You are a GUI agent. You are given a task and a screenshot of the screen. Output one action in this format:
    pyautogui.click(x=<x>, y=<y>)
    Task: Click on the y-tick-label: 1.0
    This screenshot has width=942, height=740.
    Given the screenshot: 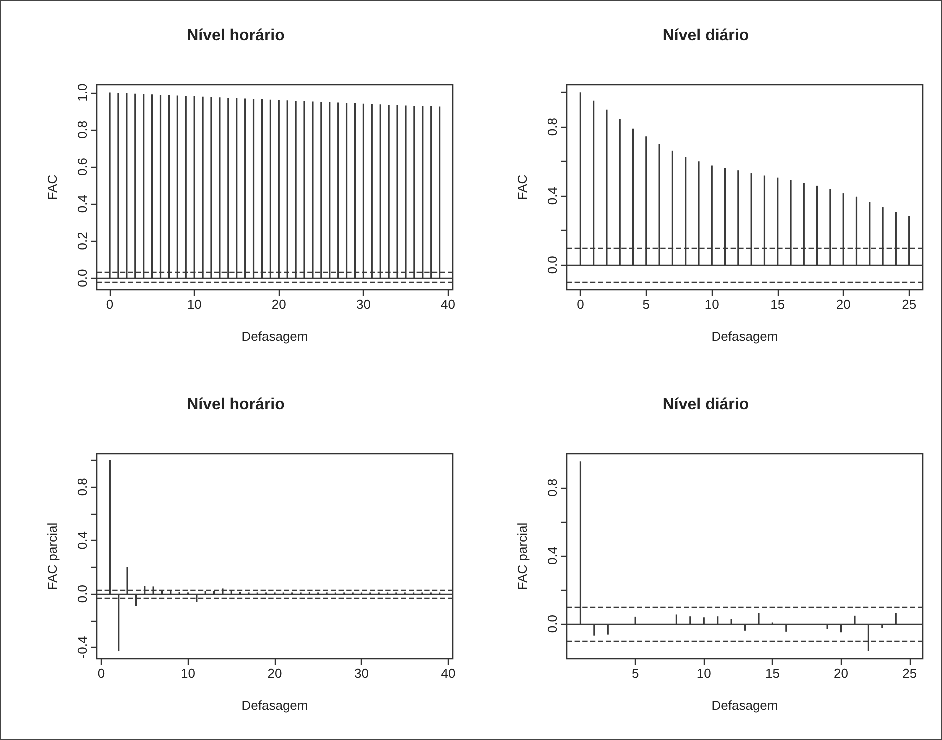 What is the action you would take?
    pyautogui.click(x=82, y=93)
    